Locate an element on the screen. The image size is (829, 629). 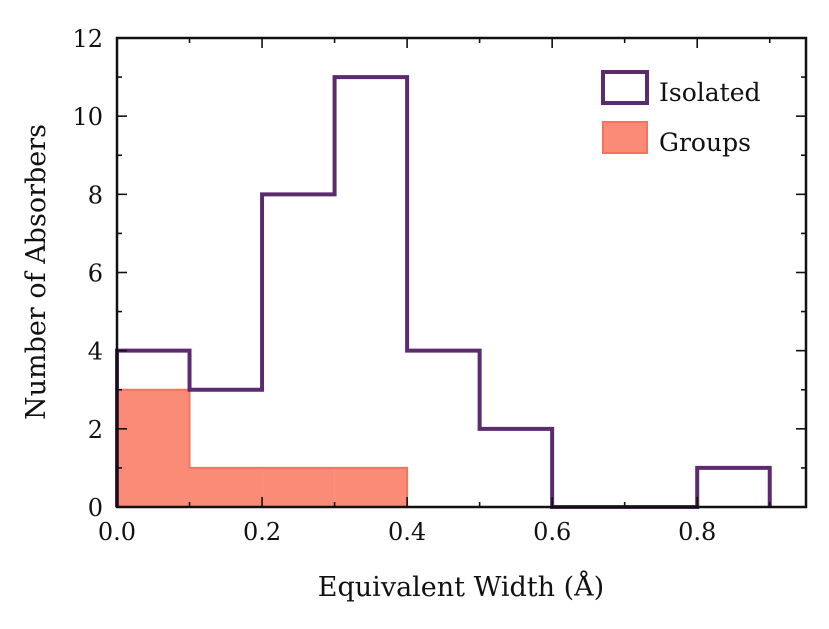
y-tick-label: 6 is located at coordinates (95, 274).